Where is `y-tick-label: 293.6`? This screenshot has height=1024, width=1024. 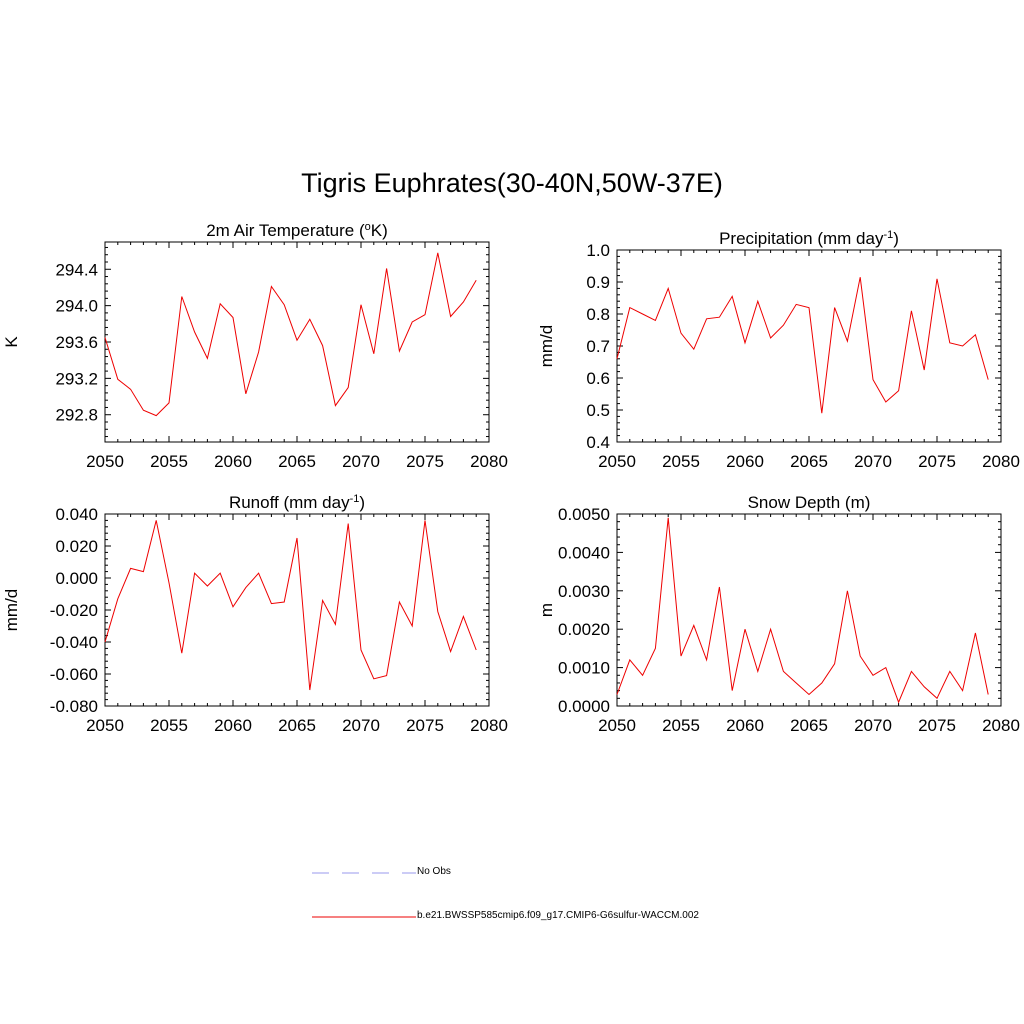 y-tick-label: 293.6 is located at coordinates (76, 342).